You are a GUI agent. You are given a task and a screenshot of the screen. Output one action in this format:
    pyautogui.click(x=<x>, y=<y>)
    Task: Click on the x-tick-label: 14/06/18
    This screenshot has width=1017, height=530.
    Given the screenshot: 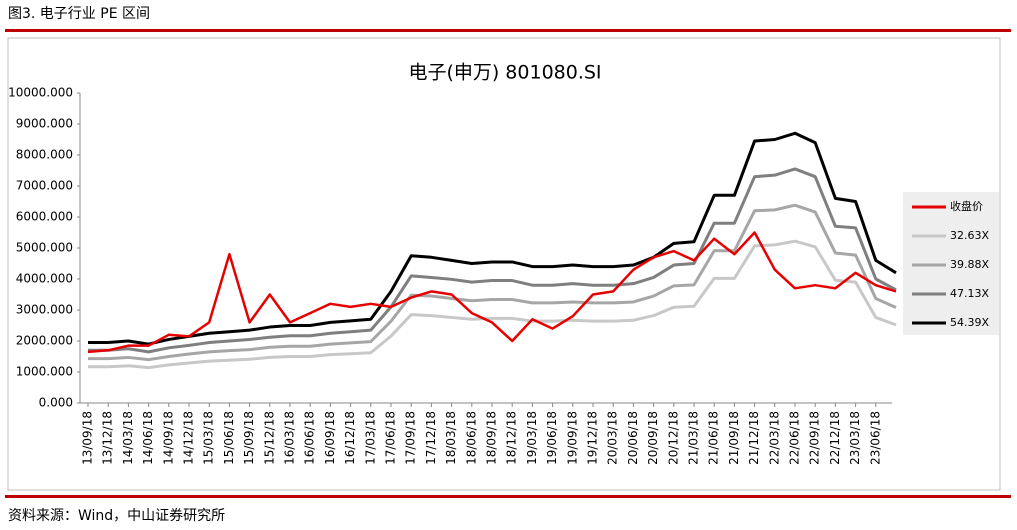 What is the action you would take?
    pyautogui.click(x=148, y=438)
    